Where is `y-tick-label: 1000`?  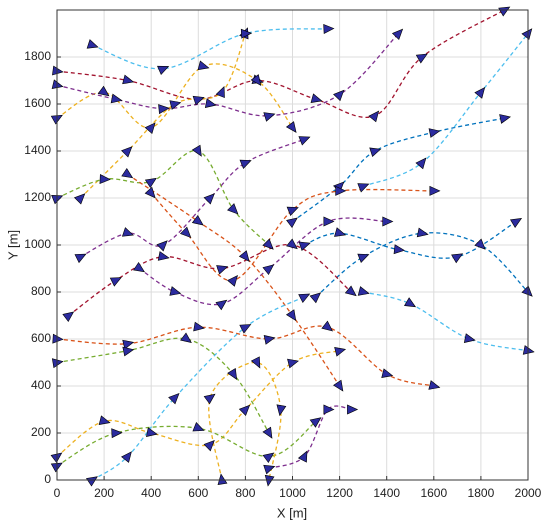
y-tick-label: 1000 is located at coordinates (37, 244).